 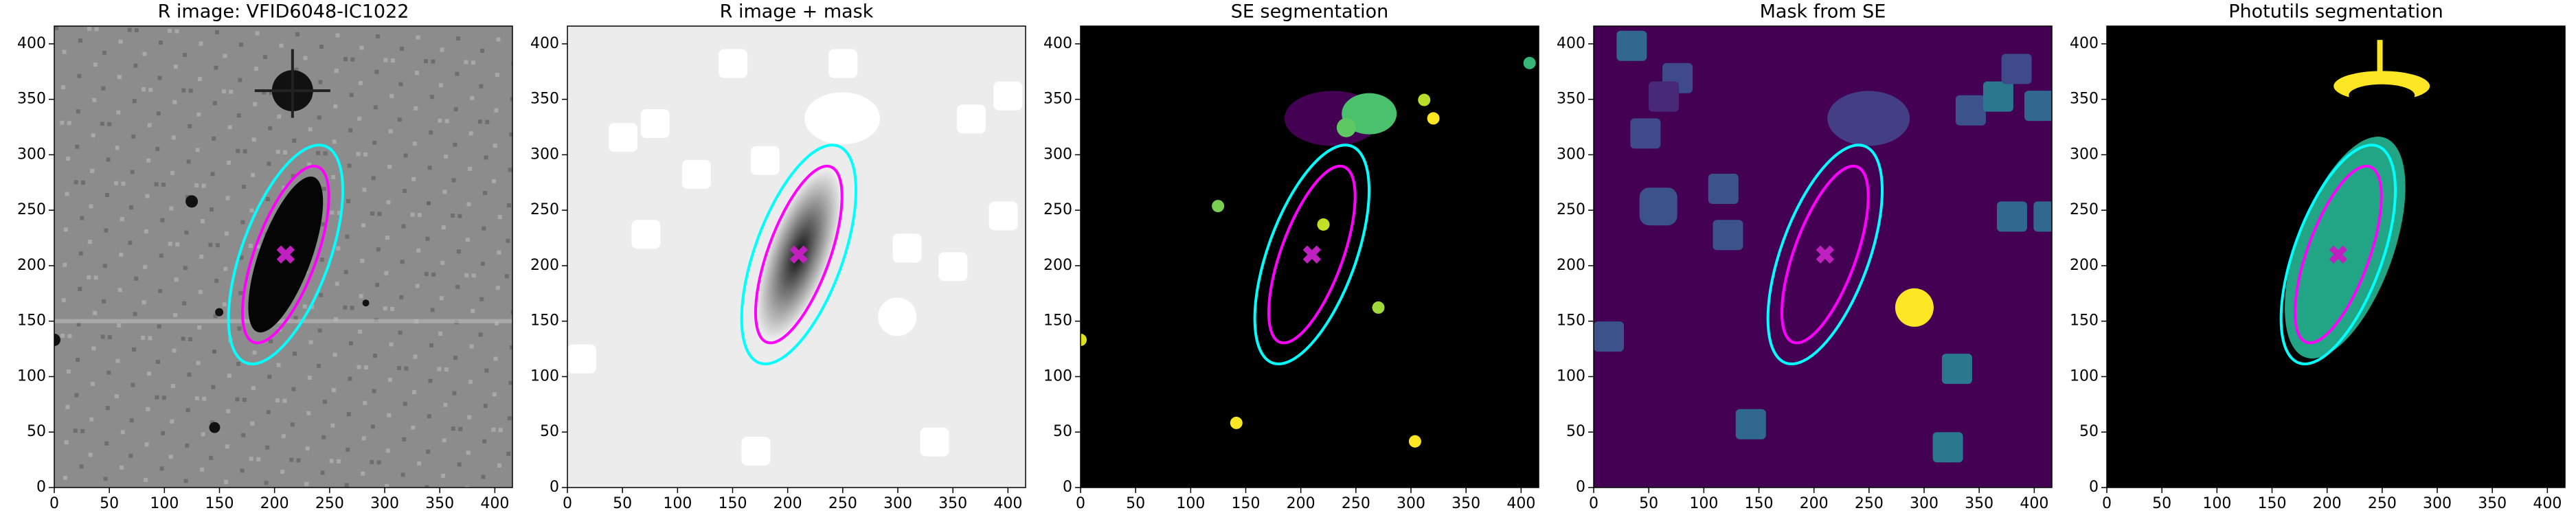 I want to click on inner-ellipse, so click(x=799, y=254).